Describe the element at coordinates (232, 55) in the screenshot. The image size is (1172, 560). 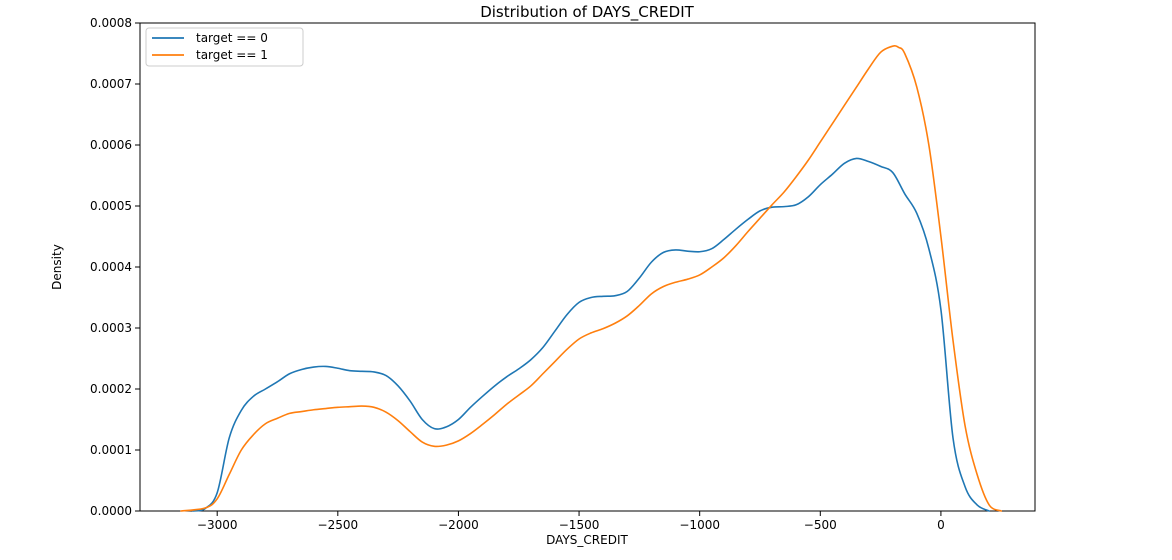
I see `legend-label: target == 1` at that location.